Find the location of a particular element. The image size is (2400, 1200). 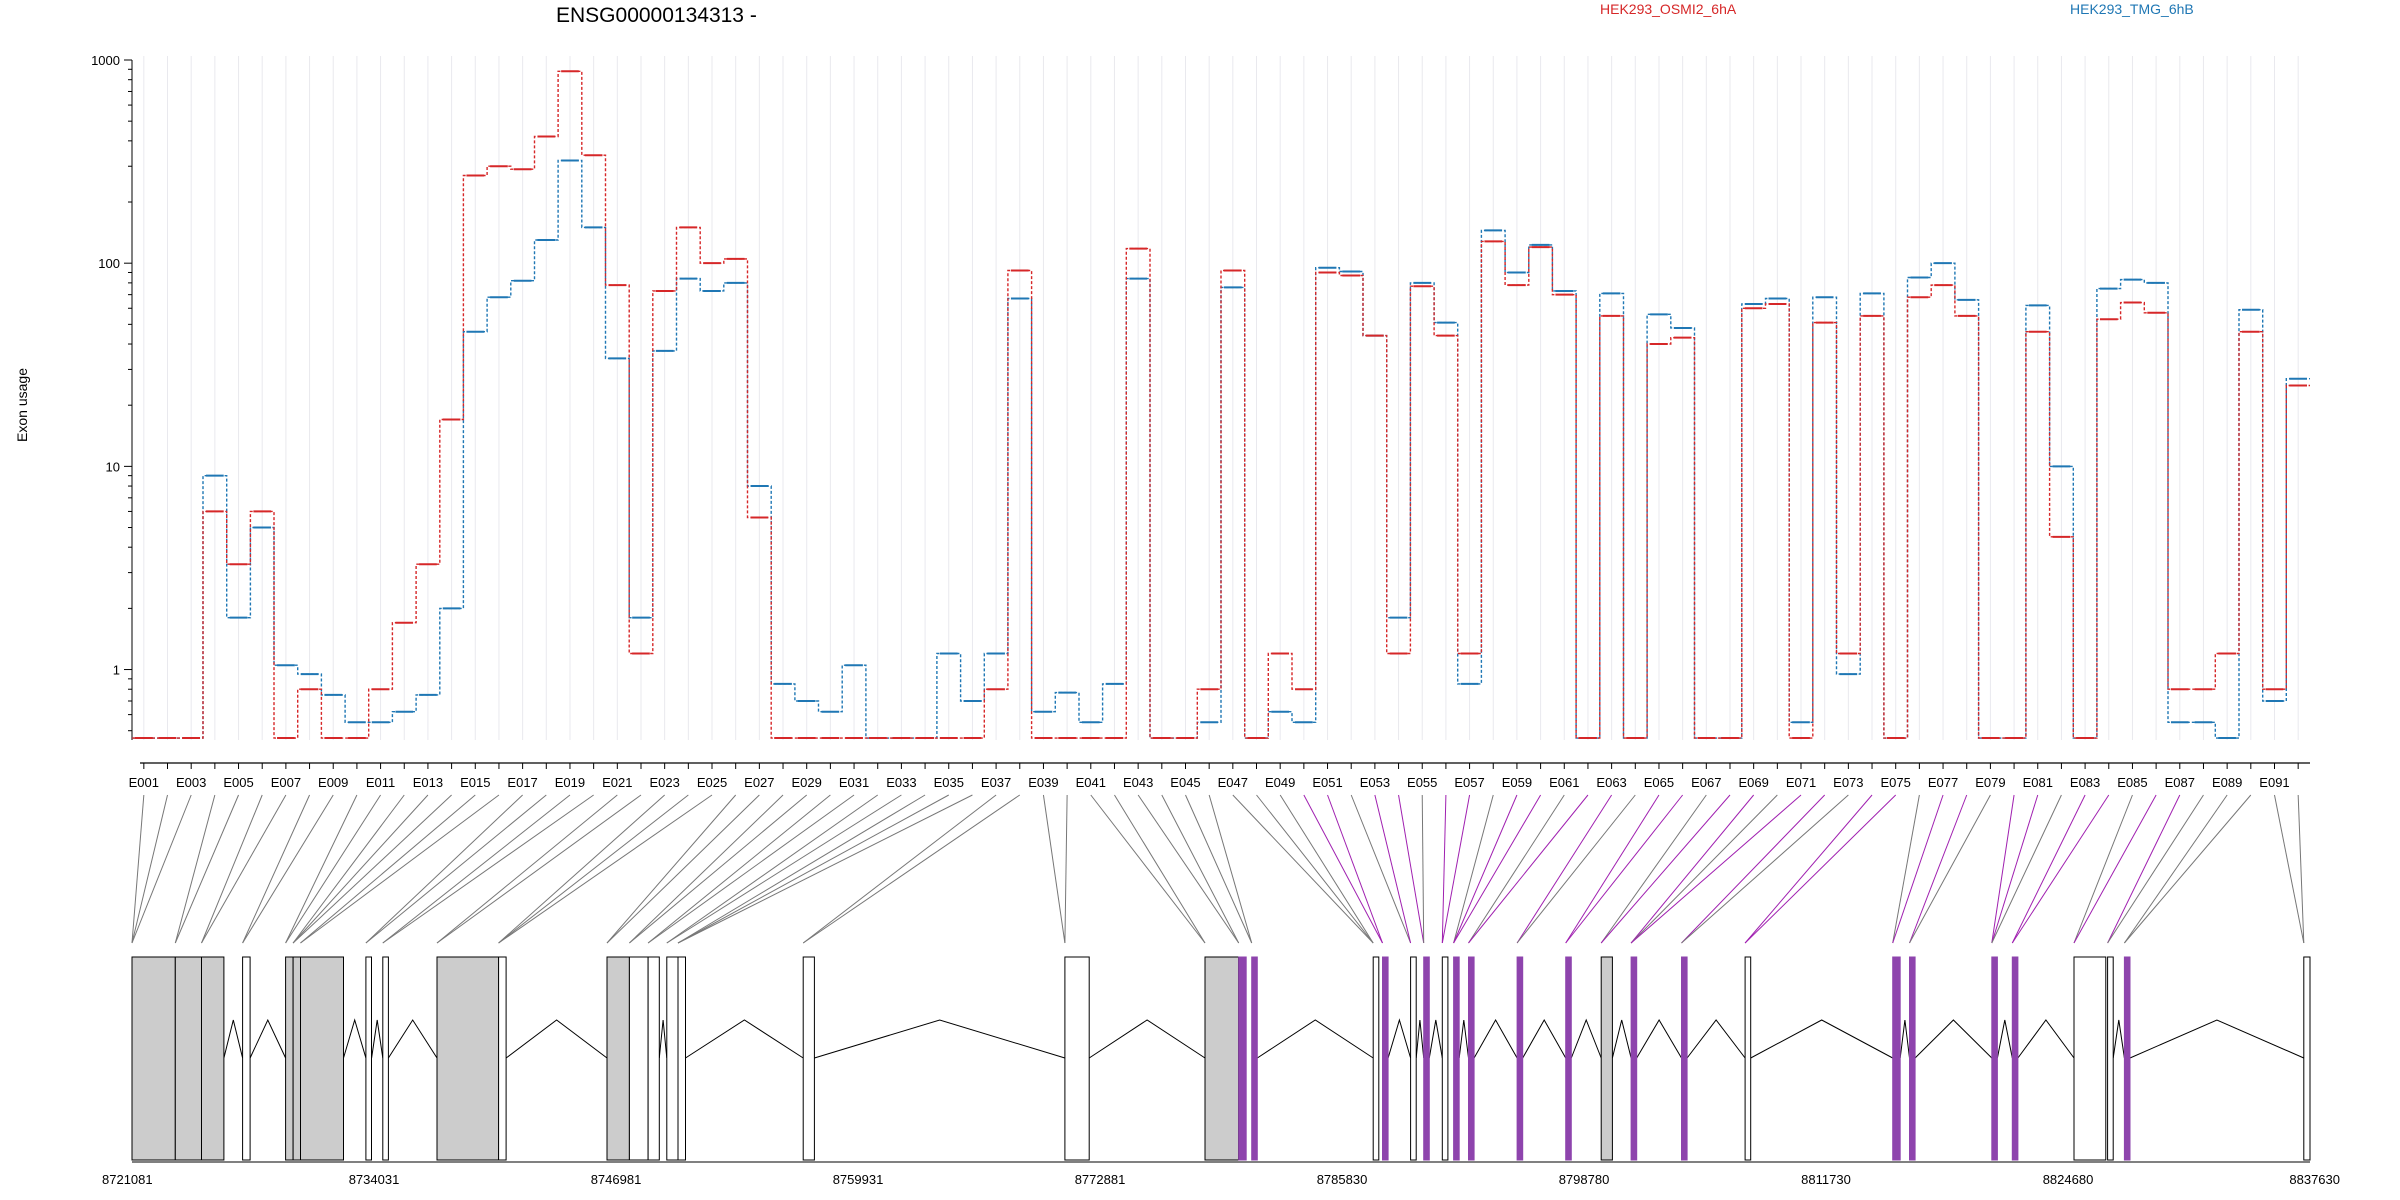

x-tick-label: E029 is located at coordinates (807, 782).